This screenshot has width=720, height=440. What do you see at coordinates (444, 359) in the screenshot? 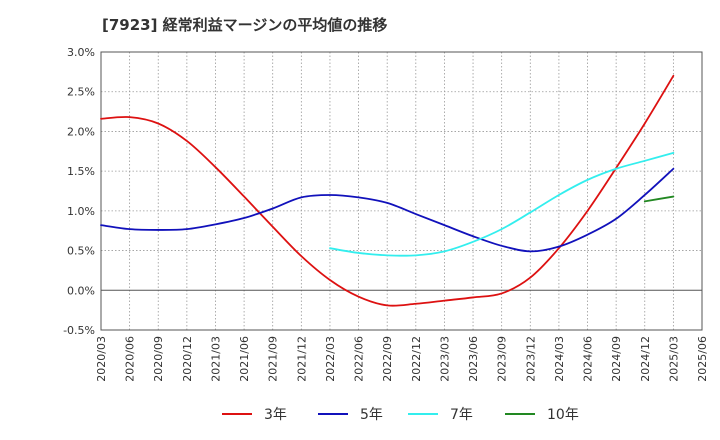
I see `x-tick-label: 2023/03` at bounding box center [444, 359].